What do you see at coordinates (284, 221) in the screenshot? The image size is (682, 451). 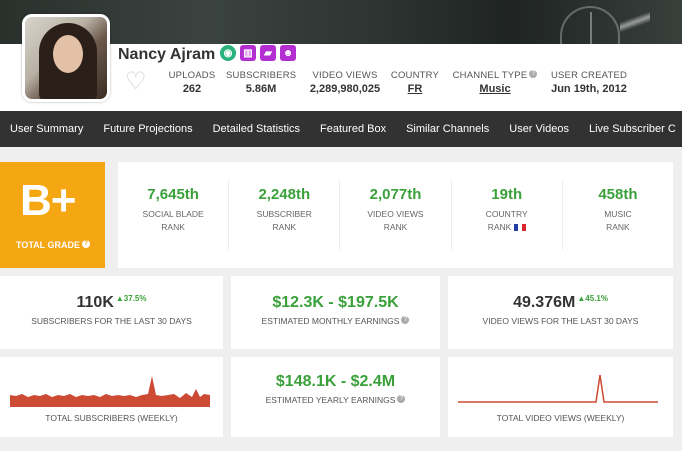 I see `rank-label: SUBSCRIBER RANK` at bounding box center [284, 221].